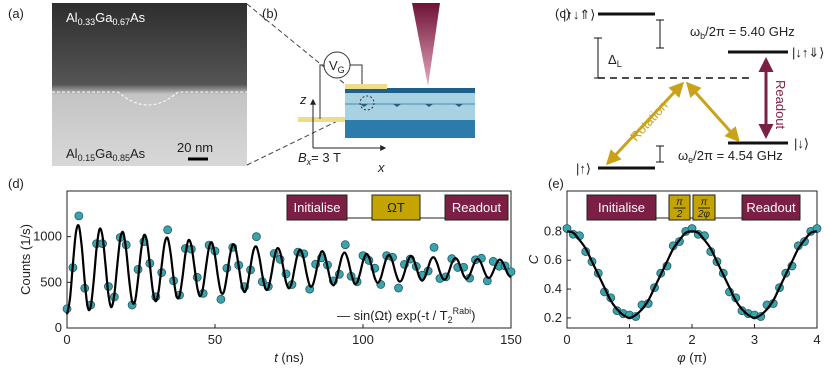  I want to click on zoom-line, so click(301, 138).